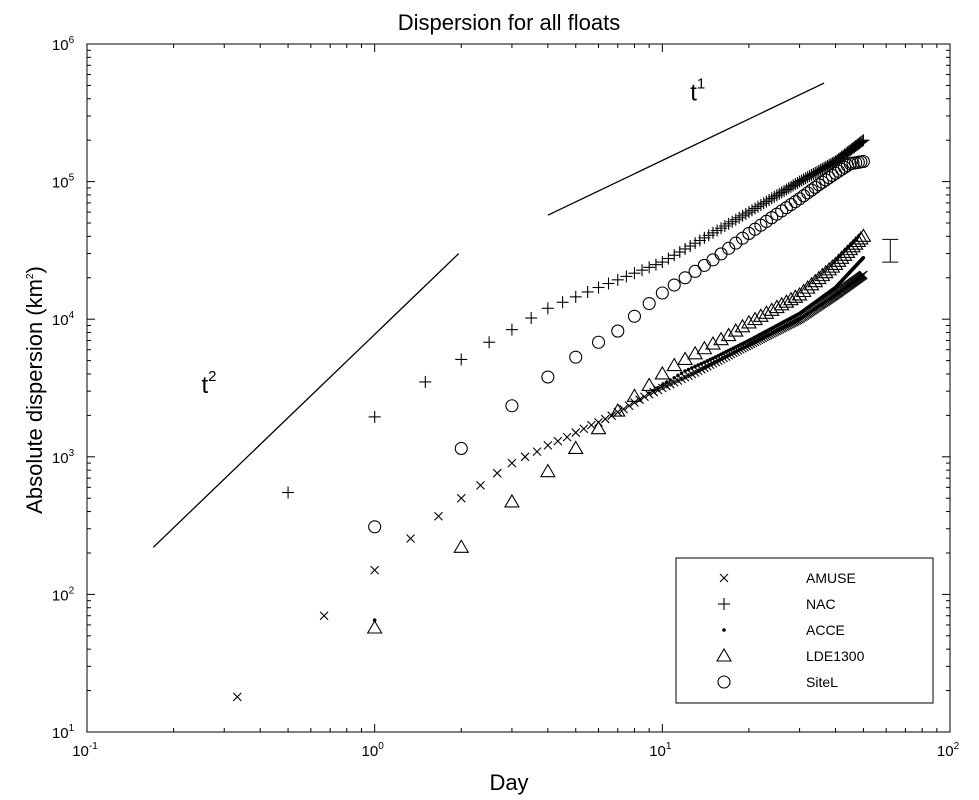 The height and width of the screenshot is (800, 979). I want to click on x-tick-label: 101, so click(660, 750).